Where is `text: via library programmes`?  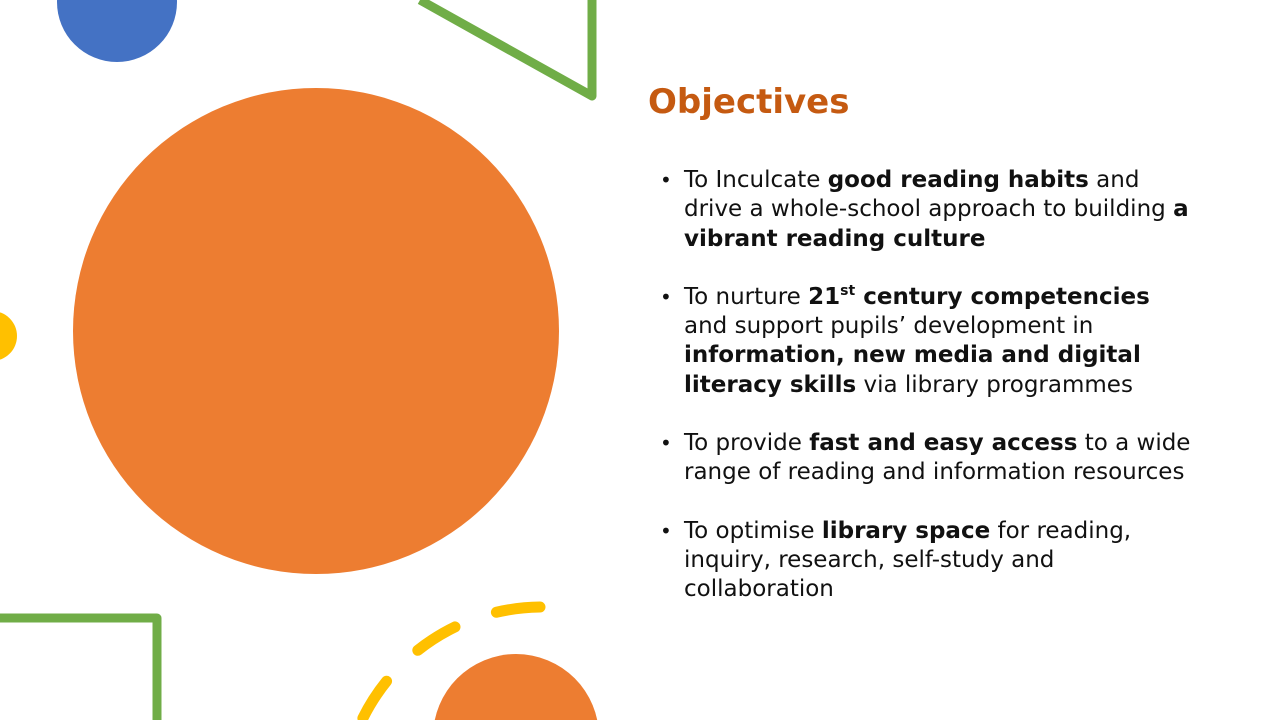 text: via library programmes is located at coordinates (994, 384).